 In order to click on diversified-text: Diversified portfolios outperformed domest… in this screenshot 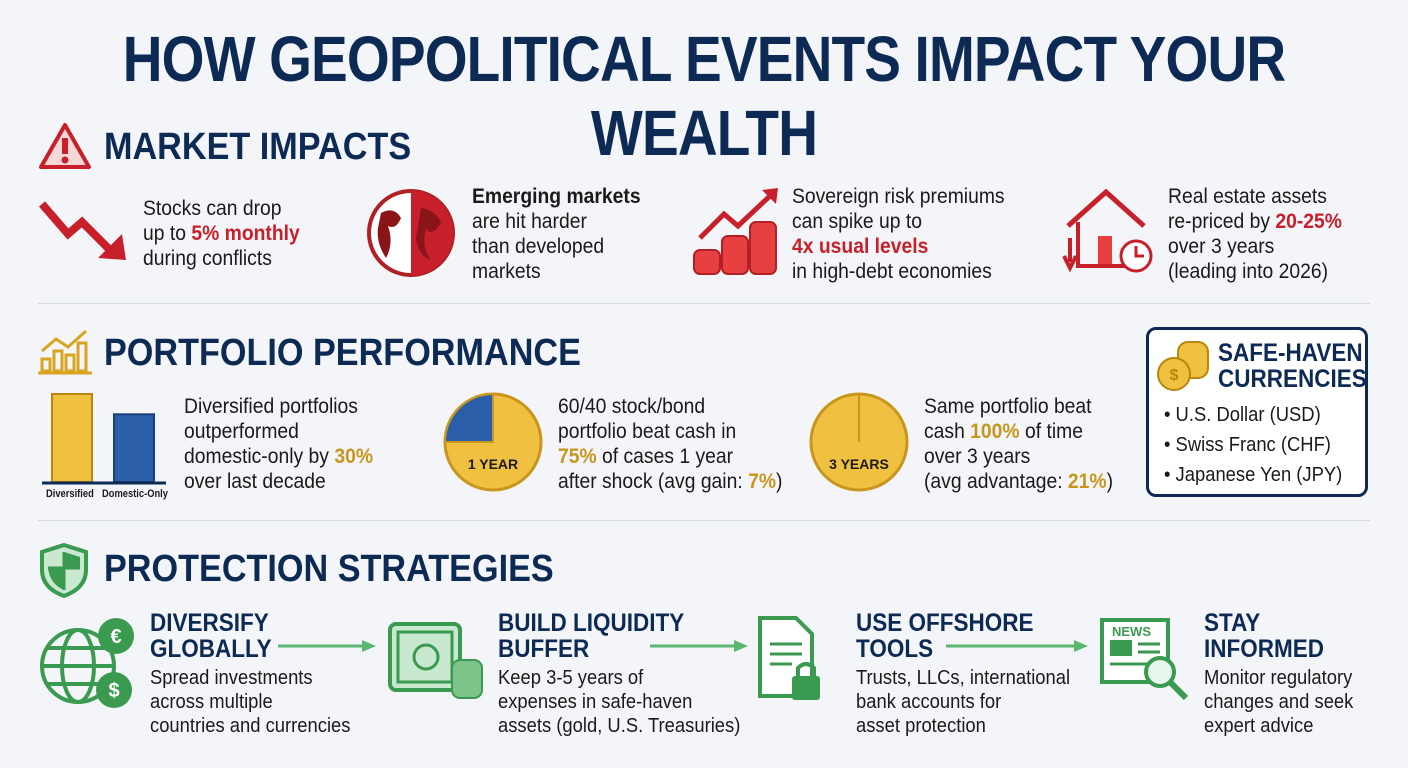, I will do `click(279, 444)`.